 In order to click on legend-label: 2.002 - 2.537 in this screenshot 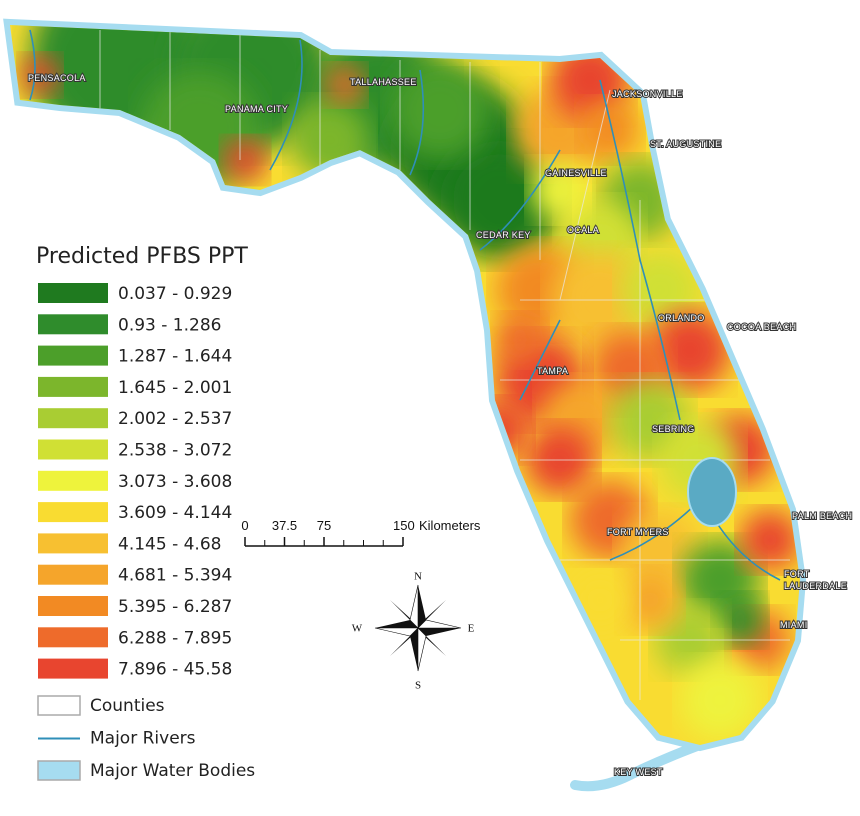, I will do `click(175, 419)`.